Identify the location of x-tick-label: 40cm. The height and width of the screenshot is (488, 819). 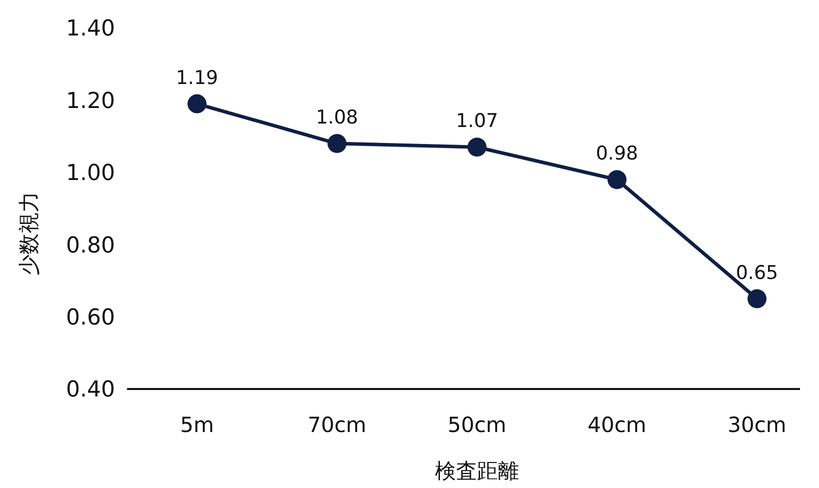
(617, 425).